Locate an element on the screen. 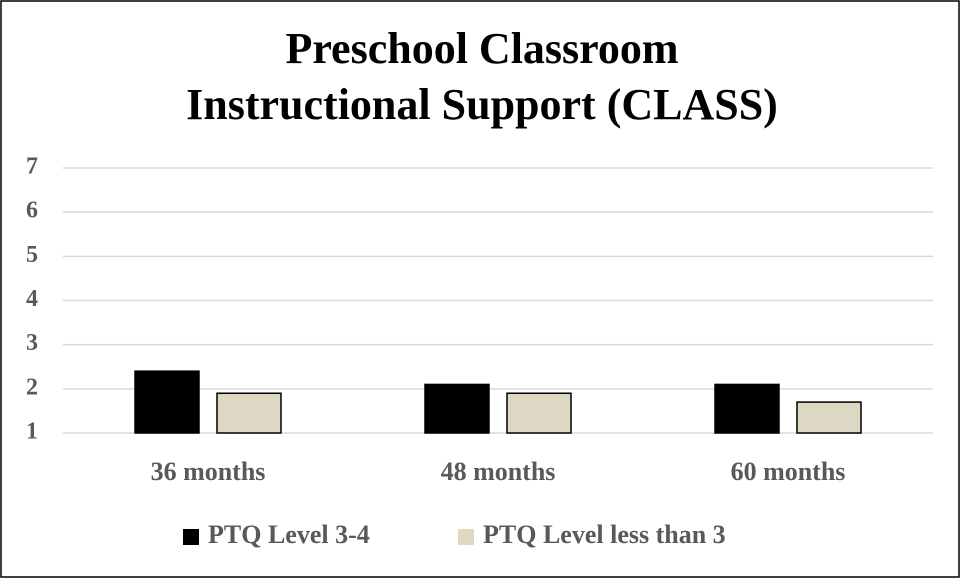 This screenshot has height=579, width=961. chart-title: Preschool Classroom is located at coordinates (481, 48).